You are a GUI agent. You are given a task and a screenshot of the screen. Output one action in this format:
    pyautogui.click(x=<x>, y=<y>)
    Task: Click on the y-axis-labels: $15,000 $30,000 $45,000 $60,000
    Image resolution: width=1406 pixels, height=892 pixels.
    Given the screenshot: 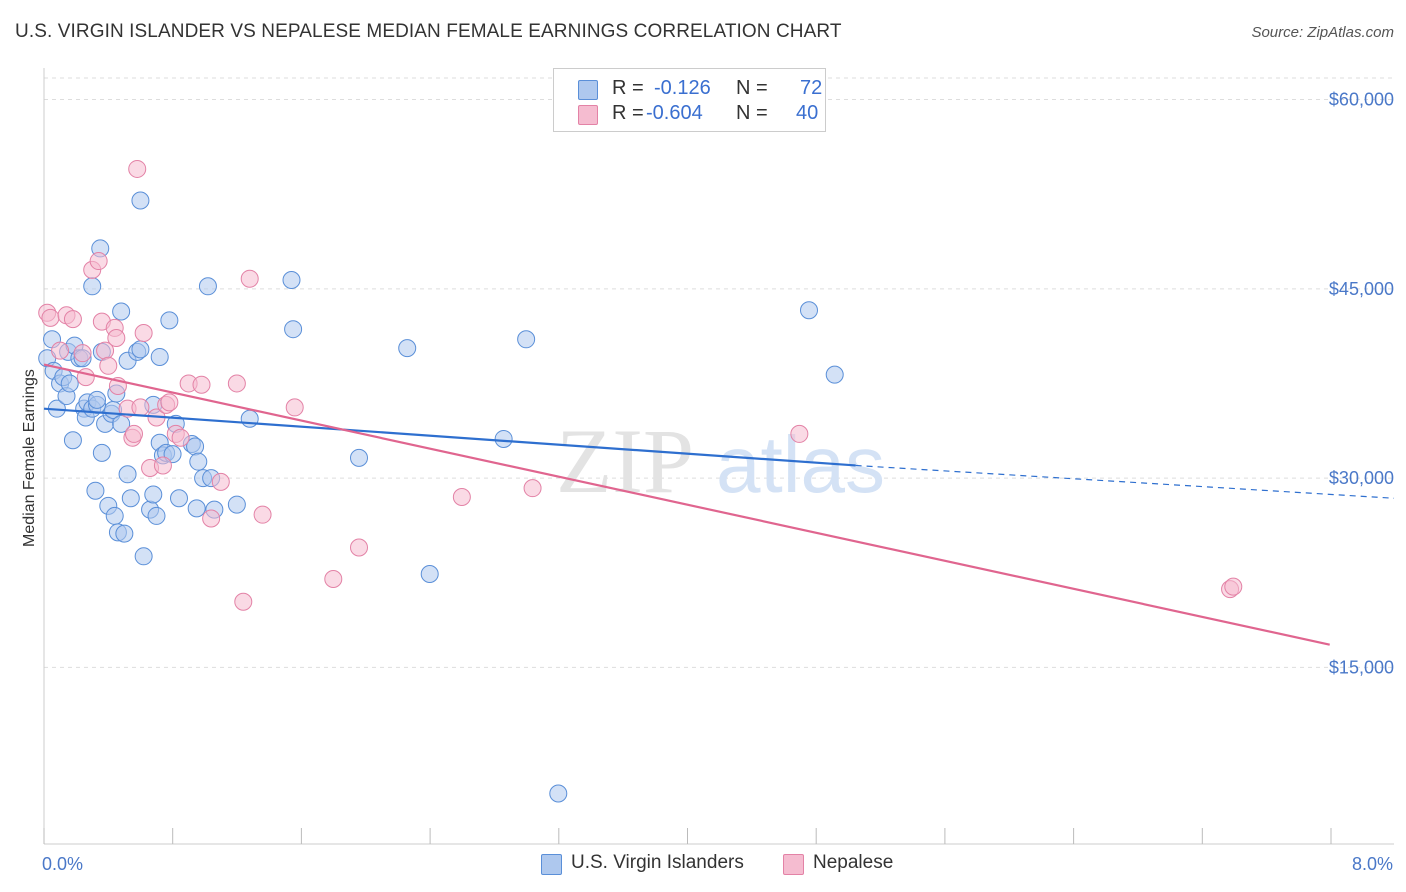 What is the action you would take?
    pyautogui.click(x=1361, y=384)
    